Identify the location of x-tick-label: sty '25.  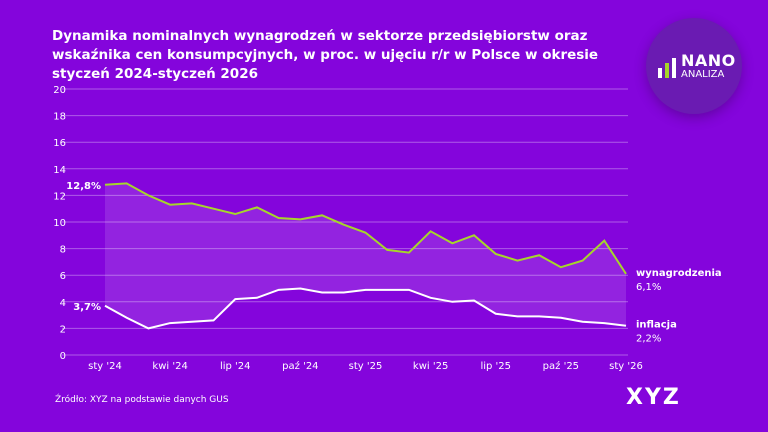
(366, 366).